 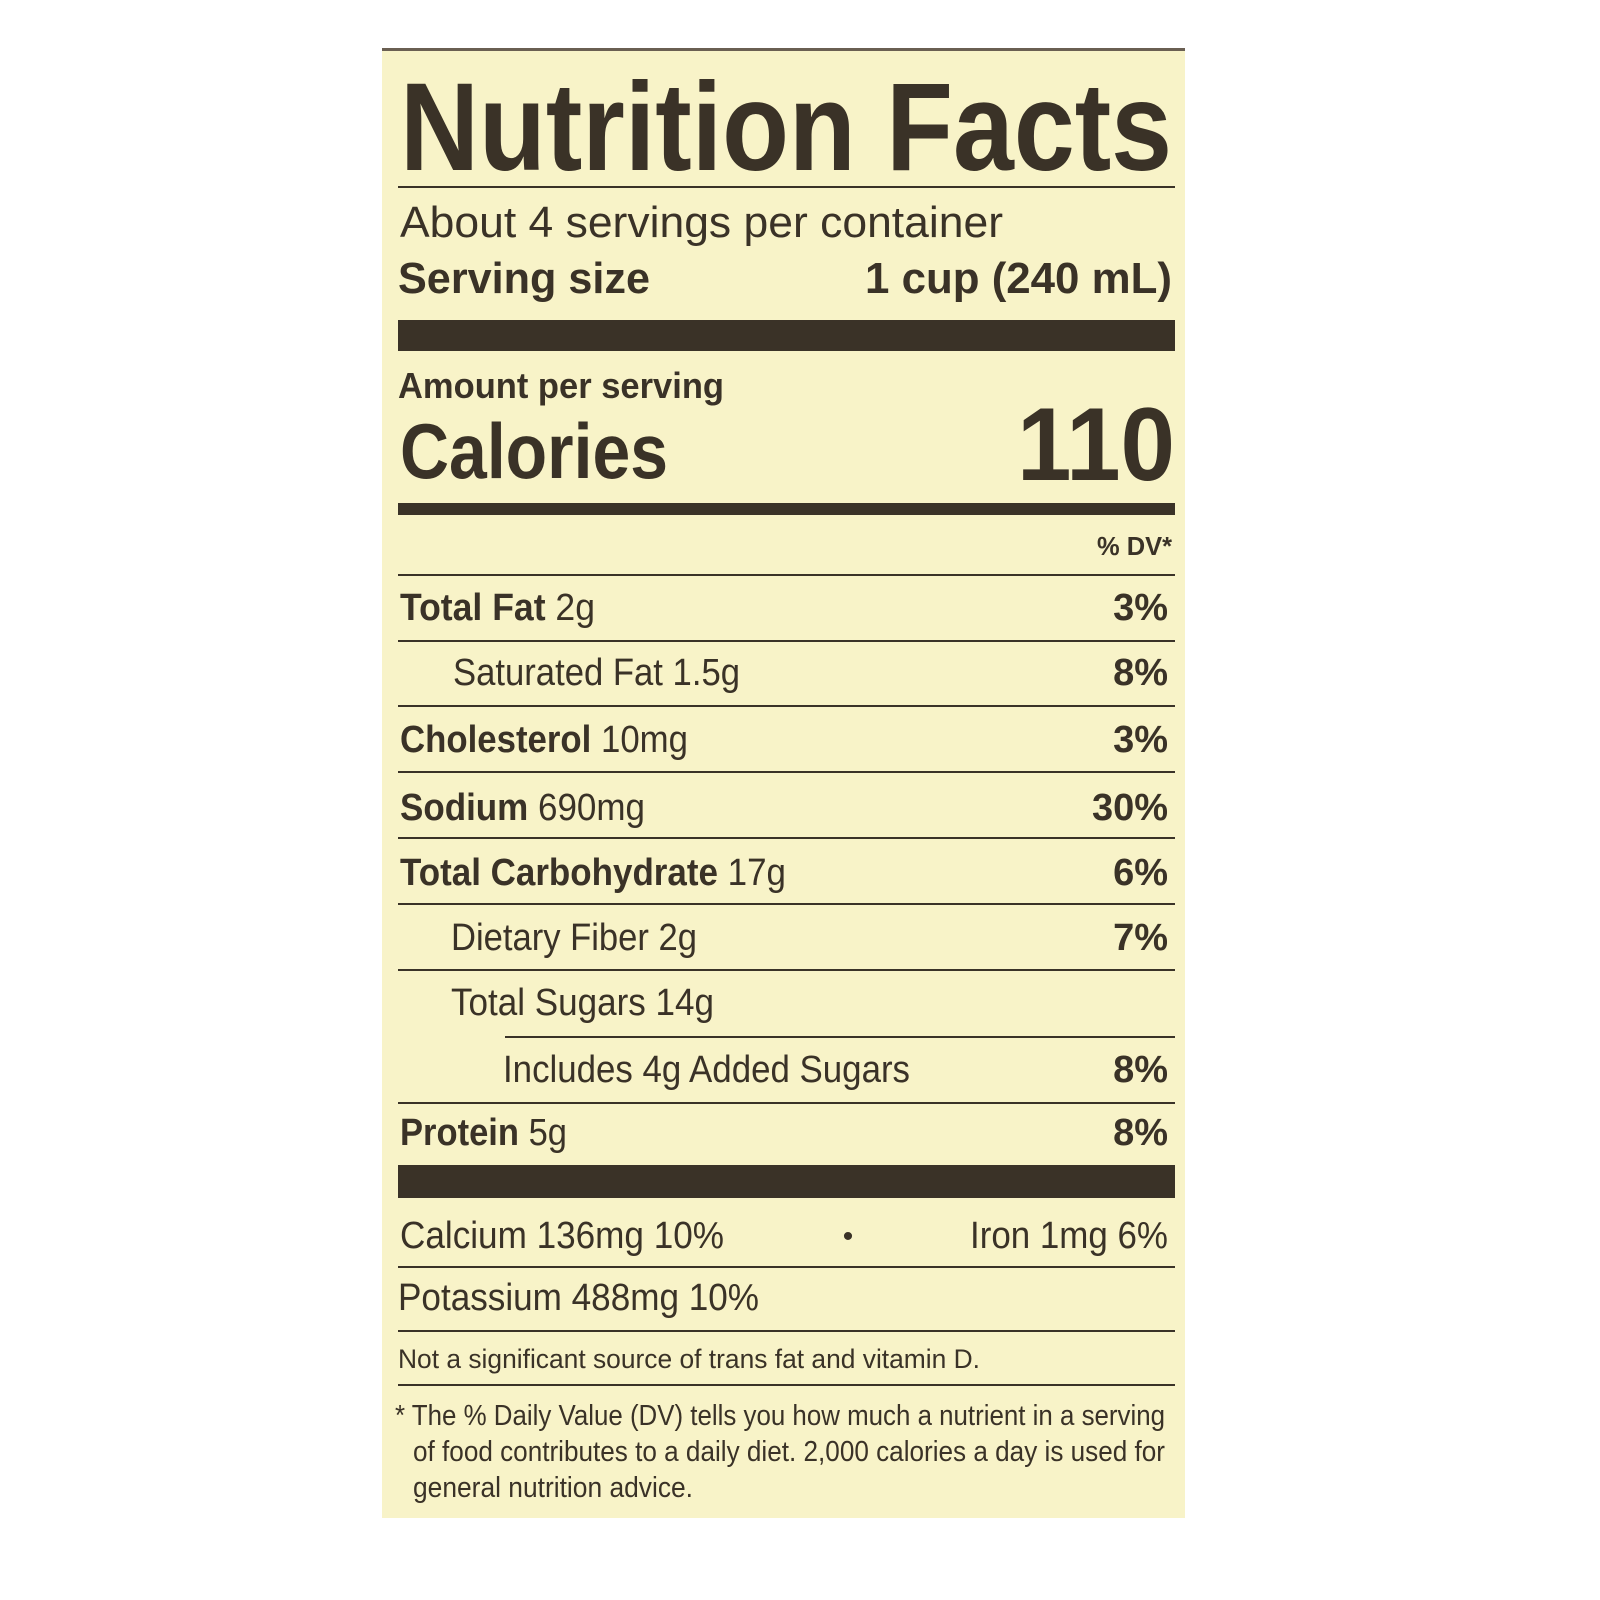 I want to click on nutrient-row-total-fat: Total Fat 2g 3%, so click(x=784, y=608).